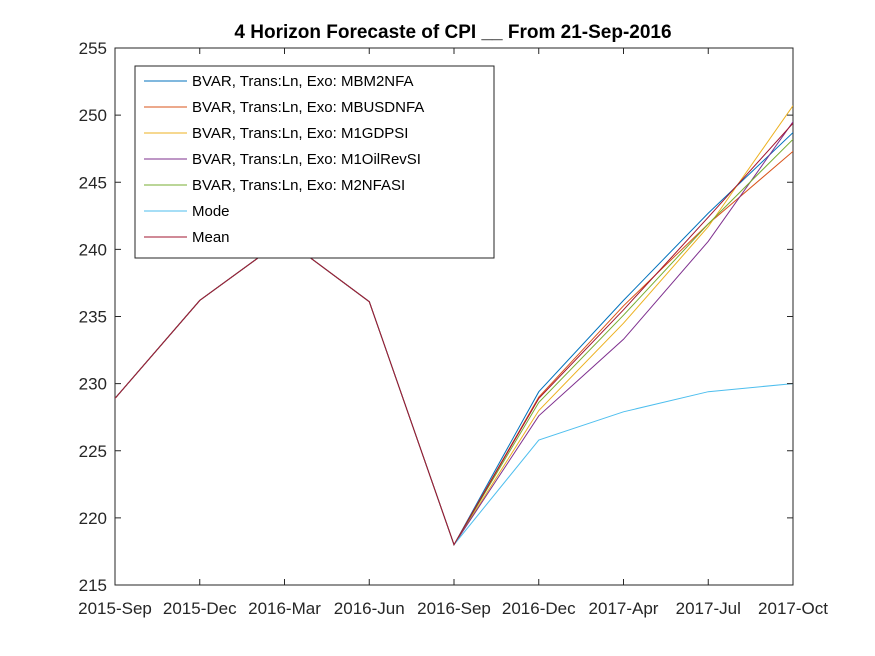 The height and width of the screenshot is (656, 875). I want to click on y-tick-label: 230, so click(93, 384).